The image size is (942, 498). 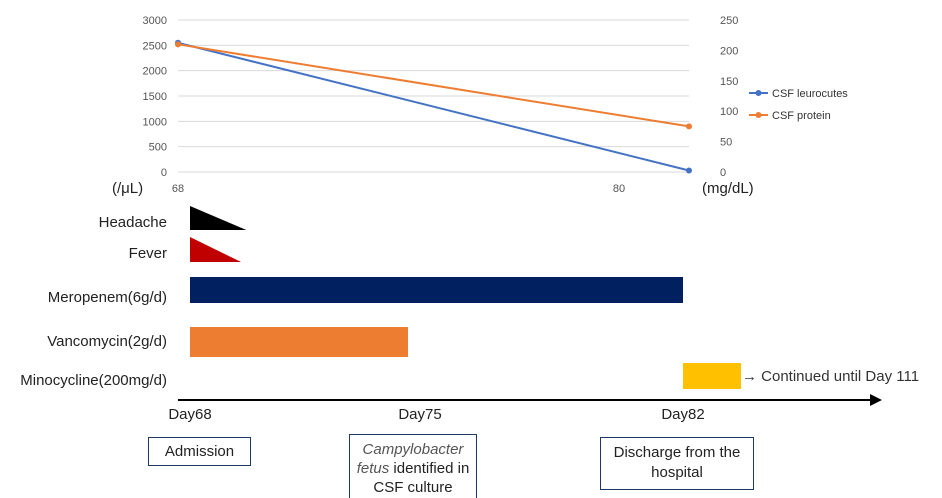 I want to click on timeline-shapes, so click(x=218, y=234).